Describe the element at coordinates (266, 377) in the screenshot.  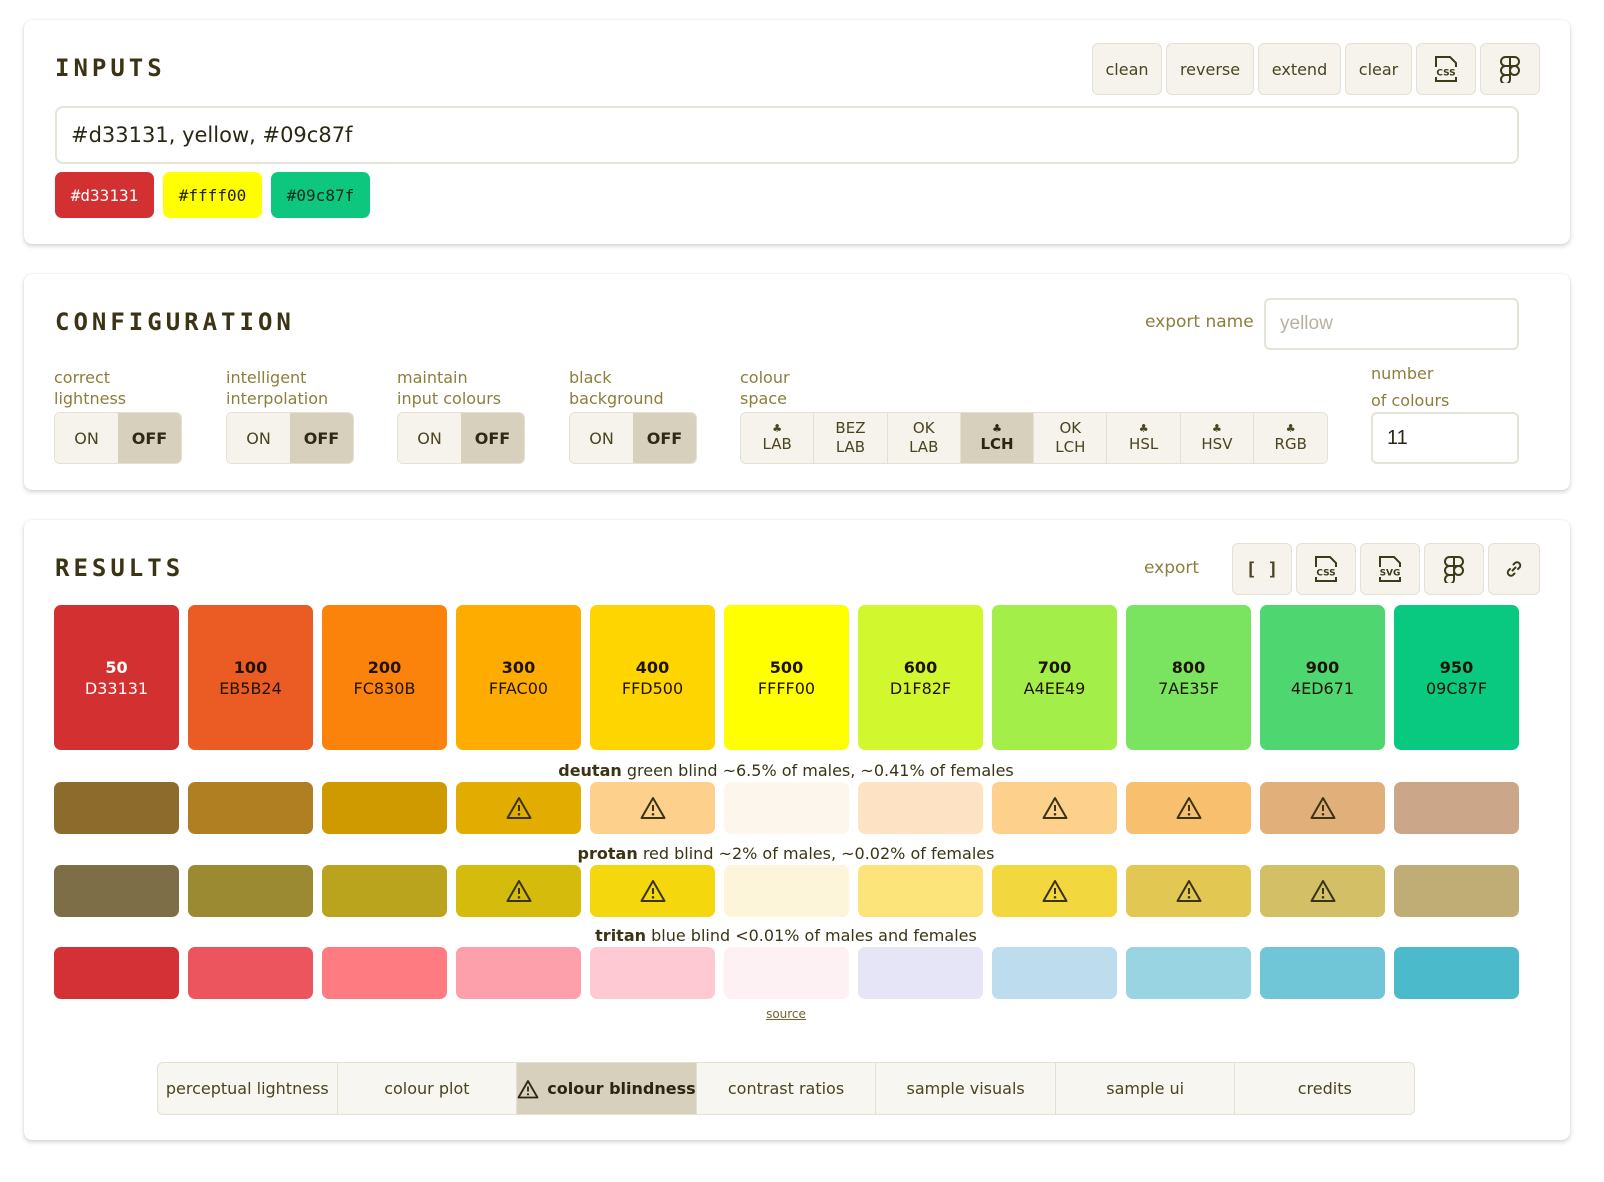
I see `label-line: intelligent` at that location.